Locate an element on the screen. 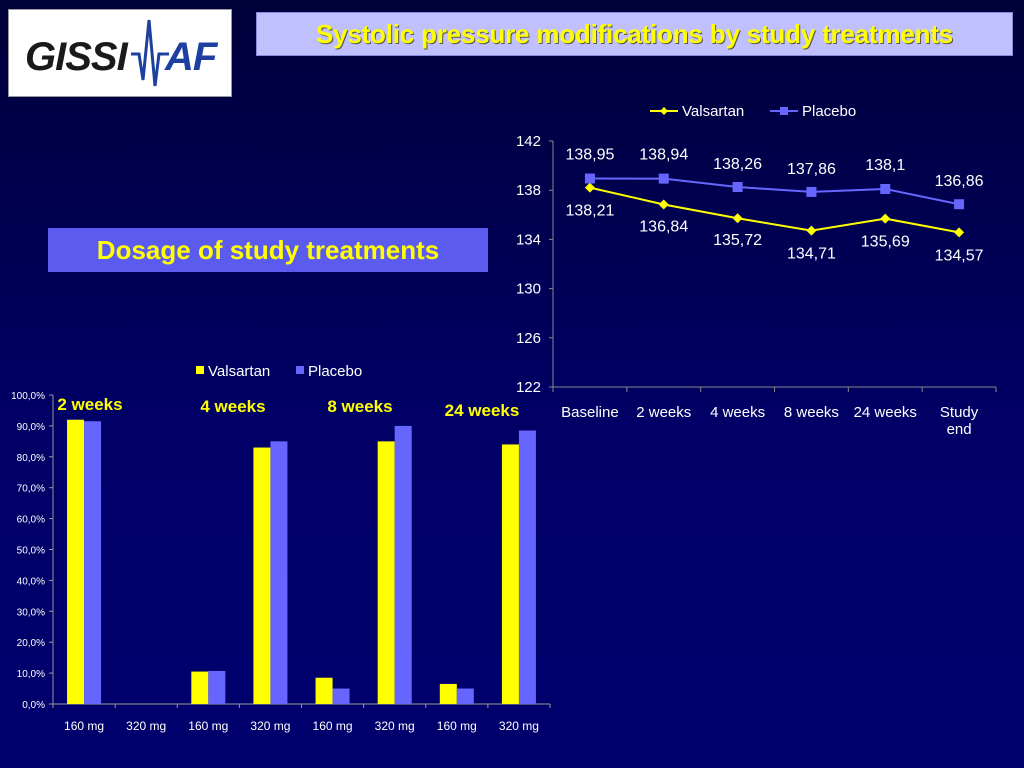  line-data-label-valsartan: 135,69 is located at coordinates (885, 242).